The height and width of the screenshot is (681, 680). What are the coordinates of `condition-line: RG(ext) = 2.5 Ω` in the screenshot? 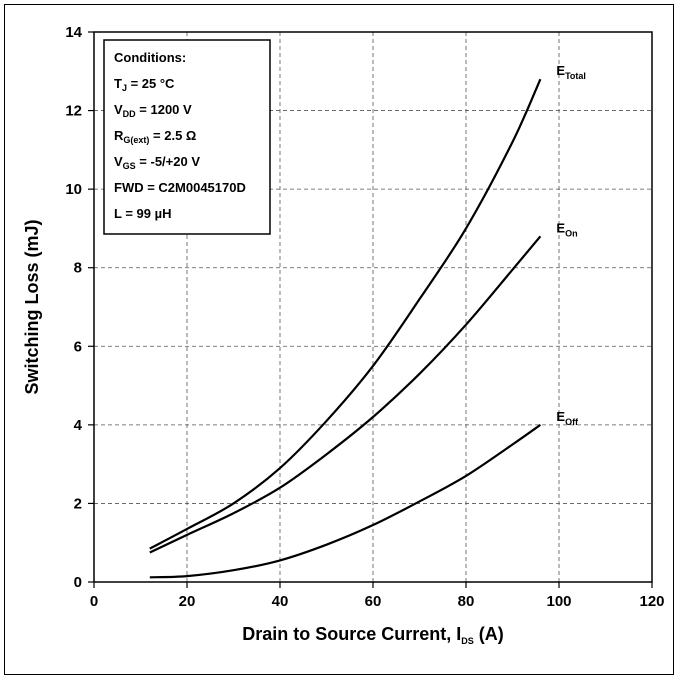 It's located at (155, 136).